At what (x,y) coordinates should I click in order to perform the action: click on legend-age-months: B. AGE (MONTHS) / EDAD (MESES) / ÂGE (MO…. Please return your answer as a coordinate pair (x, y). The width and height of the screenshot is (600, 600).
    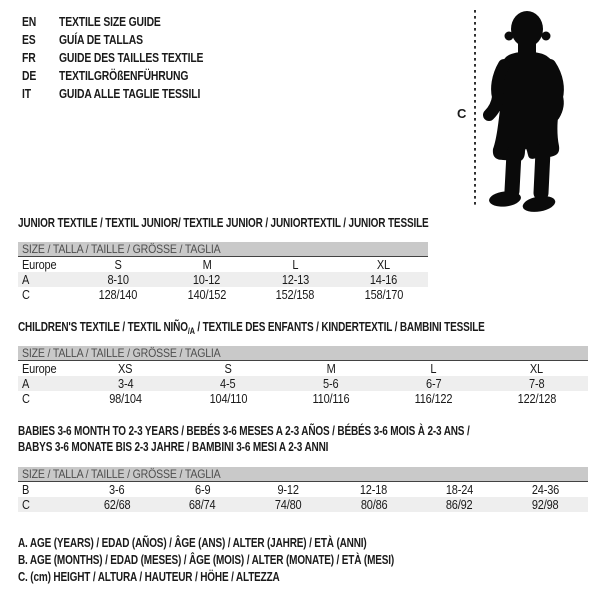
    Looking at the image, I should click on (206, 560).